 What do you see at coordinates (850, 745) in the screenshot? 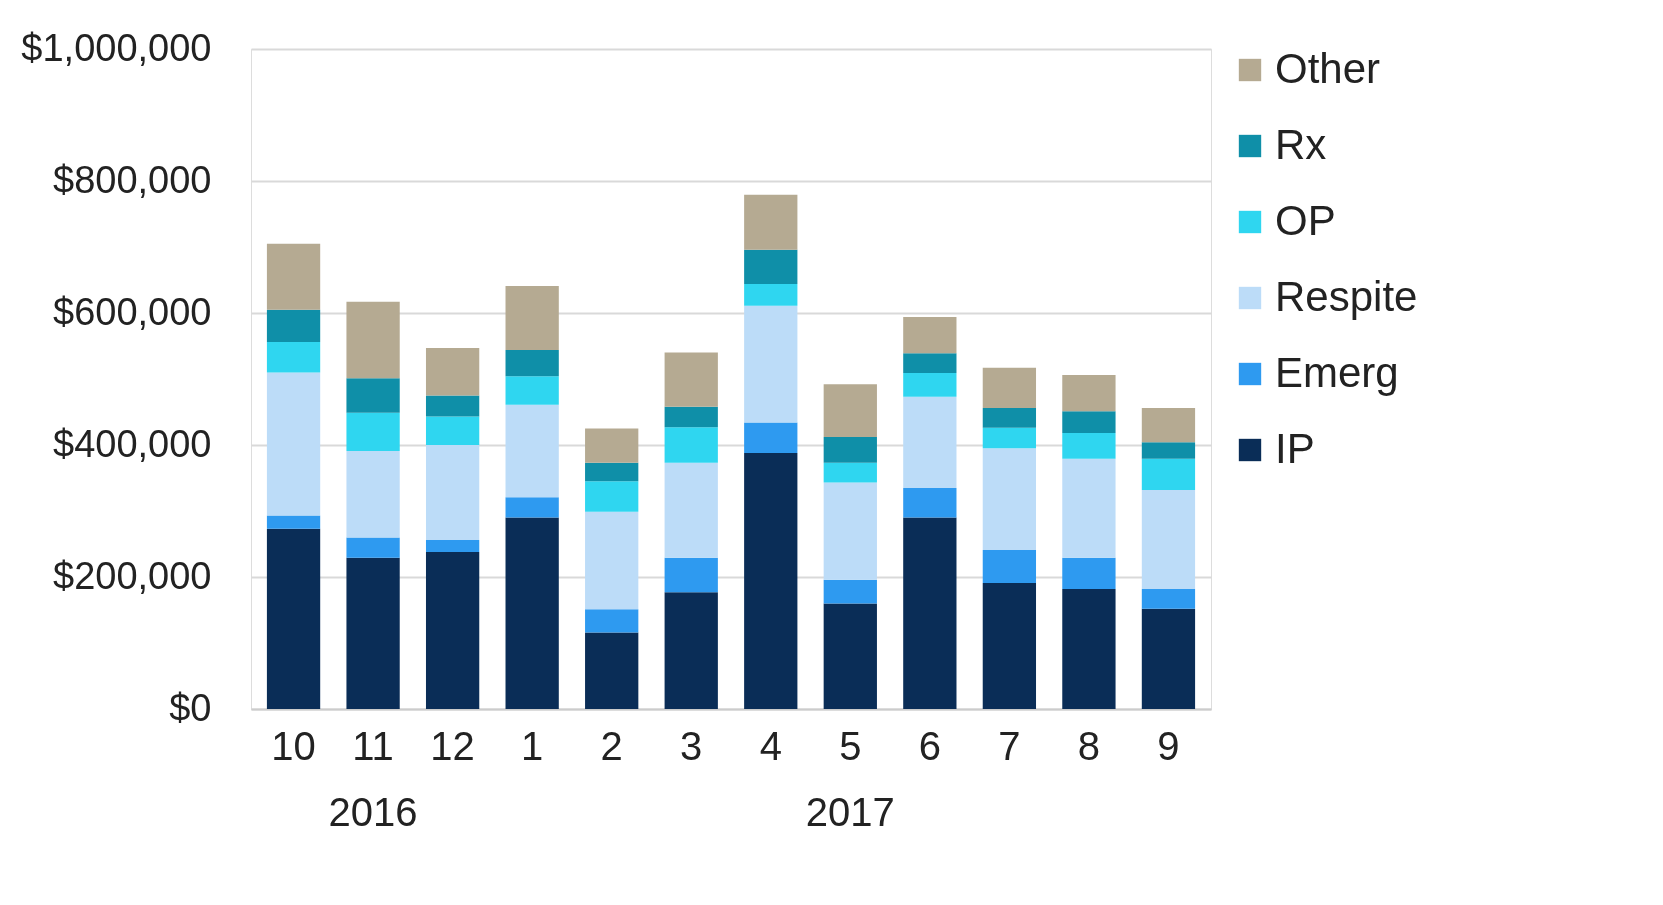
I see `x-tick-label: 5` at bounding box center [850, 745].